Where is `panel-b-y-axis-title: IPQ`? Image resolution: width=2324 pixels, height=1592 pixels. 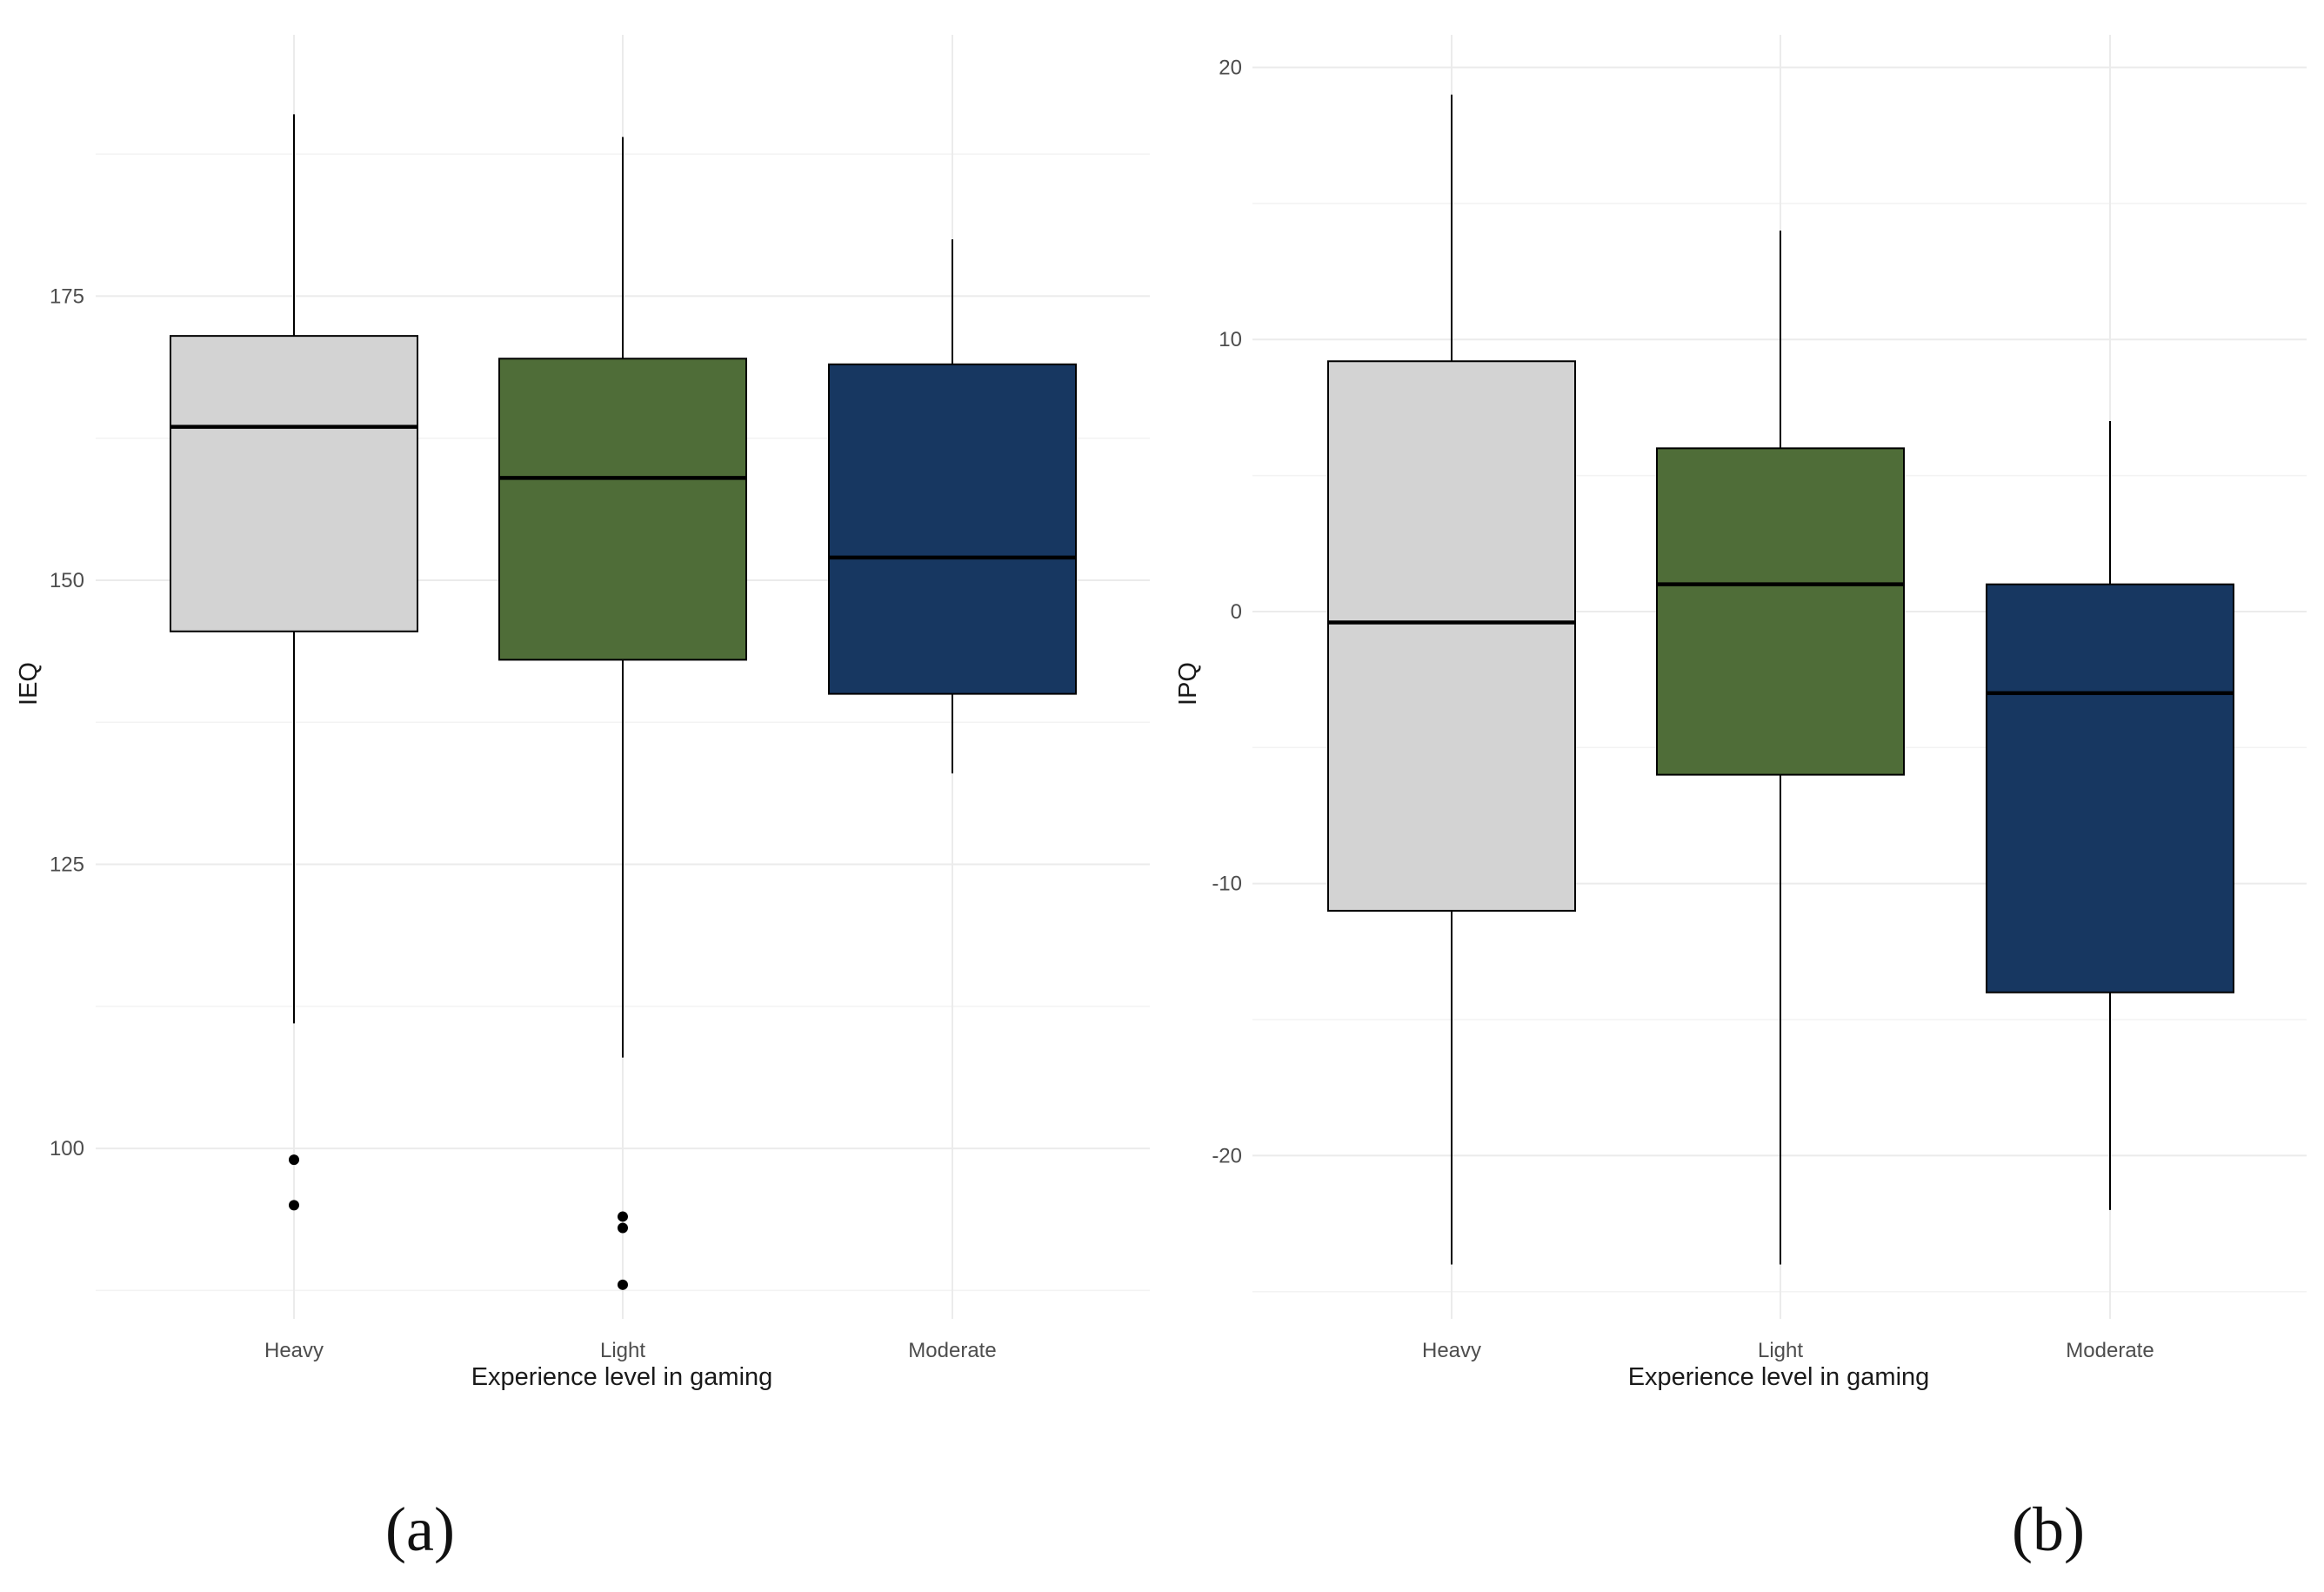 panel-b-y-axis-title: IPQ is located at coordinates (1188, 684).